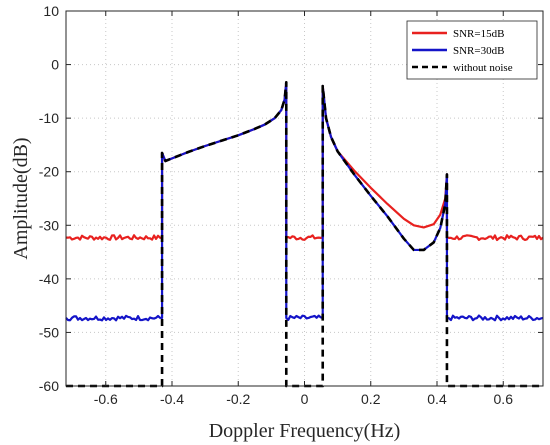  What do you see at coordinates (238, 399) in the screenshot?
I see `x-tick-label-2: -0.2` at bounding box center [238, 399].